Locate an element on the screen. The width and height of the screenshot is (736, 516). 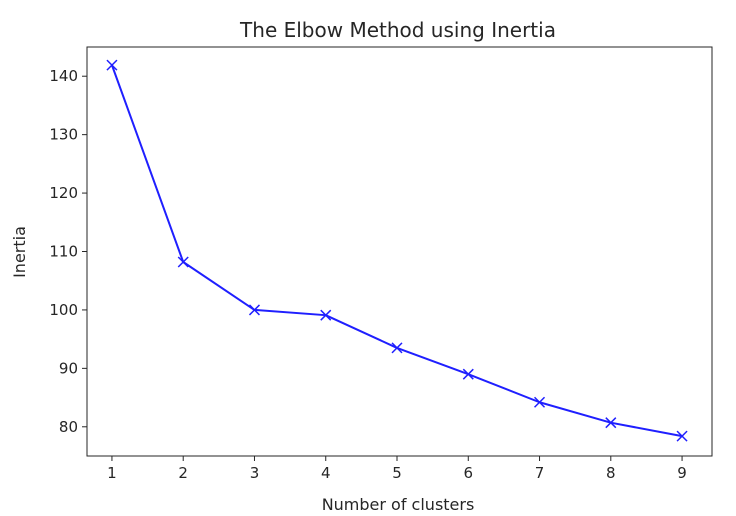
x-tick-label: 9 is located at coordinates (682, 473).